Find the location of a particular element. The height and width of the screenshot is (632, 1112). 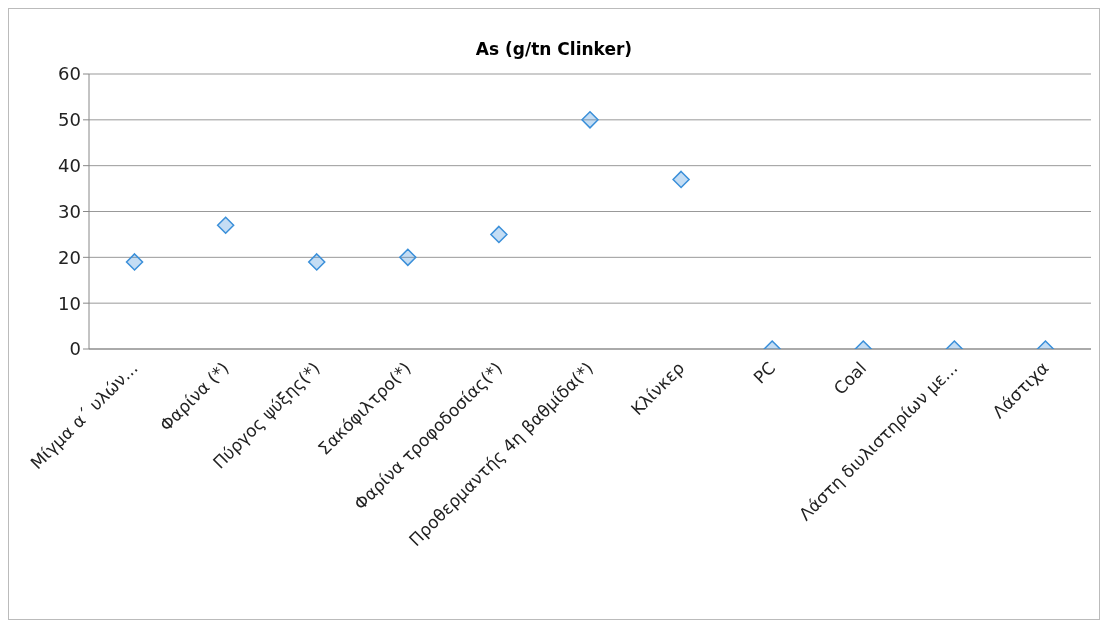

y-tick-label: 40 is located at coordinates (69, 166).